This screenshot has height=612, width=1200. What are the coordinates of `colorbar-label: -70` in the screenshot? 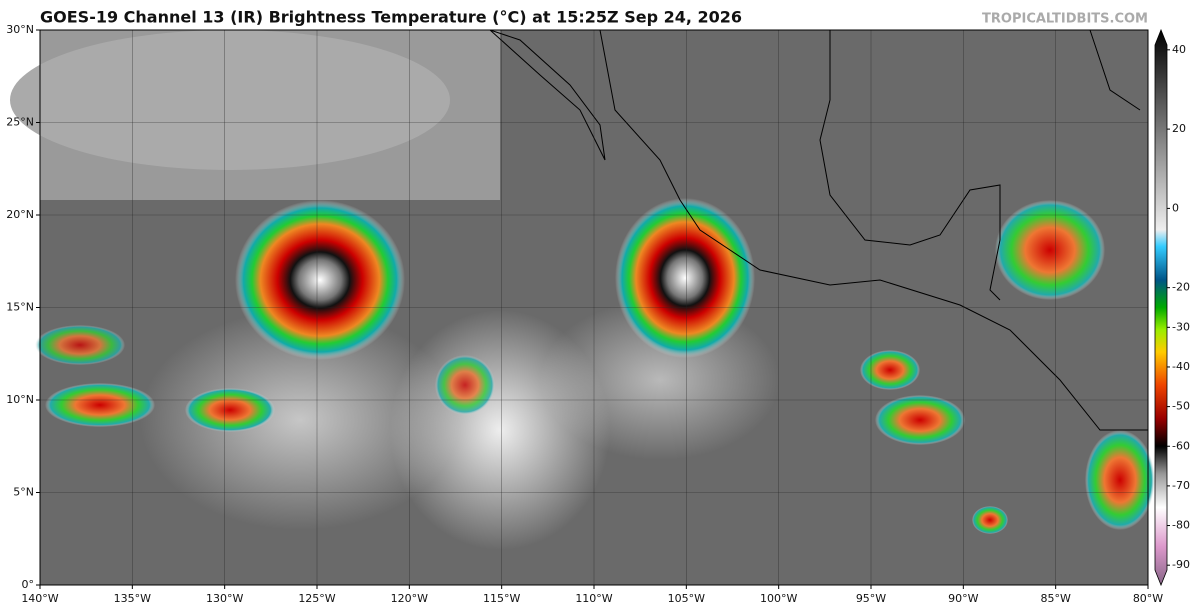 It's located at (1181, 485).